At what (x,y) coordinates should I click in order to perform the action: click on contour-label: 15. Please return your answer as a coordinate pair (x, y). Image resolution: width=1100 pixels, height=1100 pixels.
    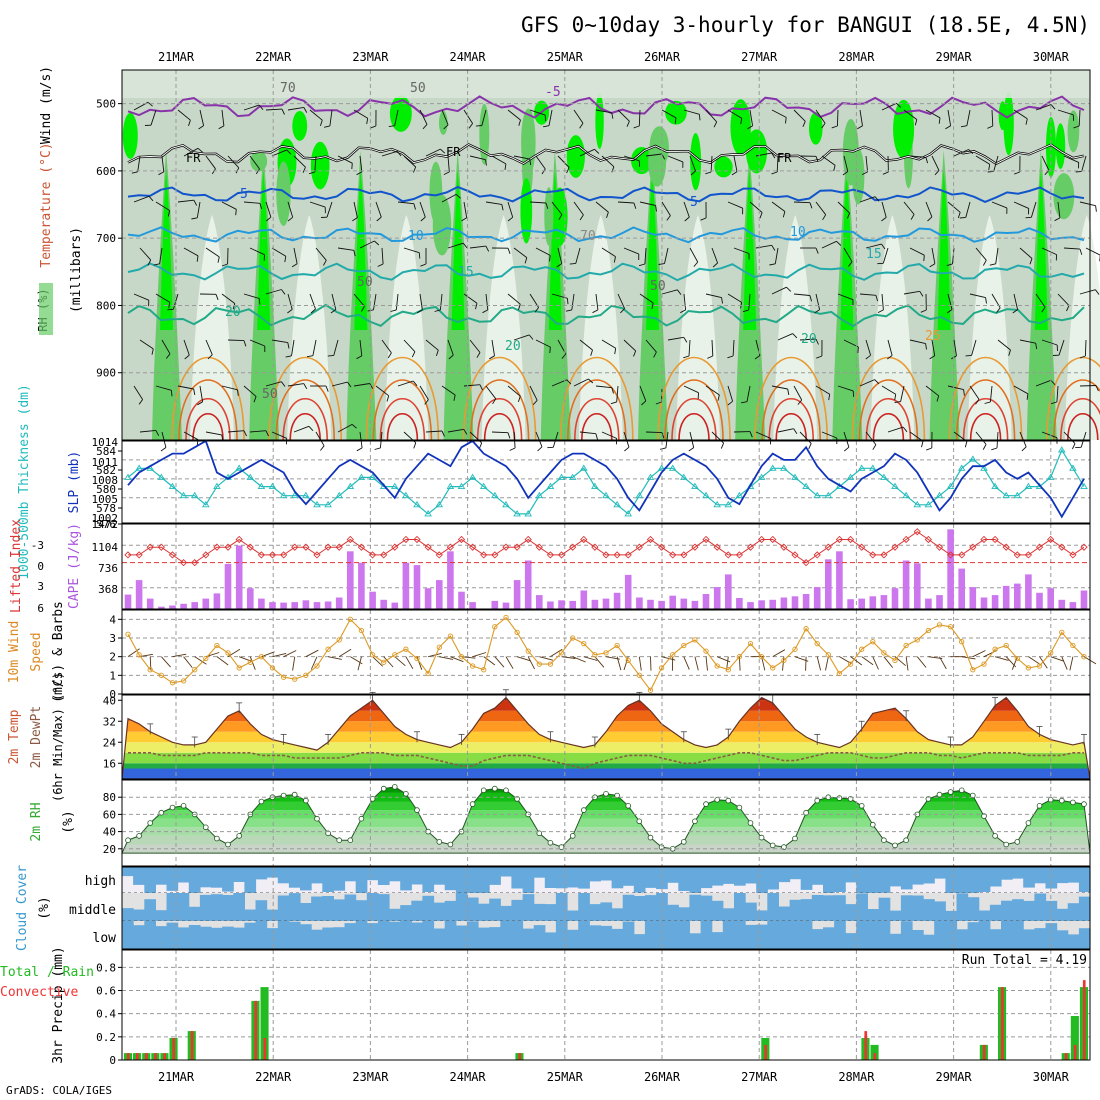
    Looking at the image, I should click on (874, 254).